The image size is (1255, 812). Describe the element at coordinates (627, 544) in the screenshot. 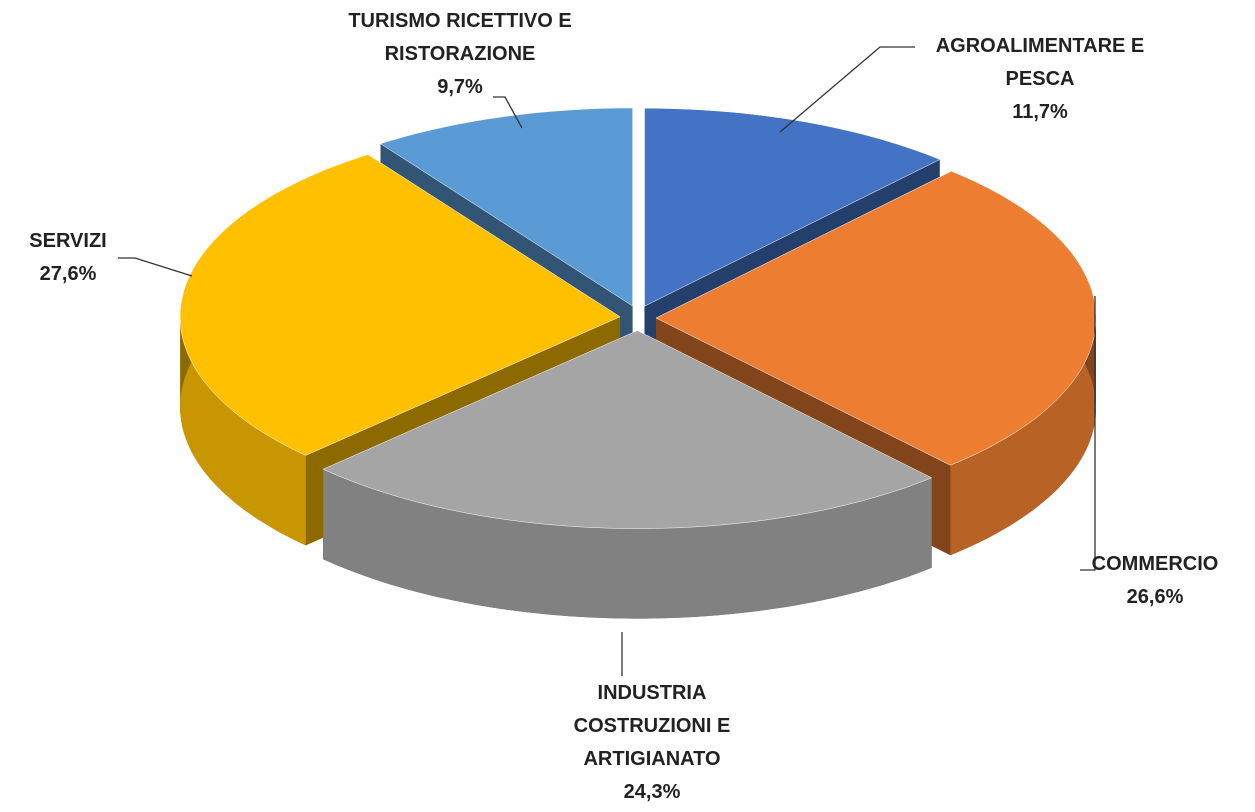

I see `slice-side-front` at that location.